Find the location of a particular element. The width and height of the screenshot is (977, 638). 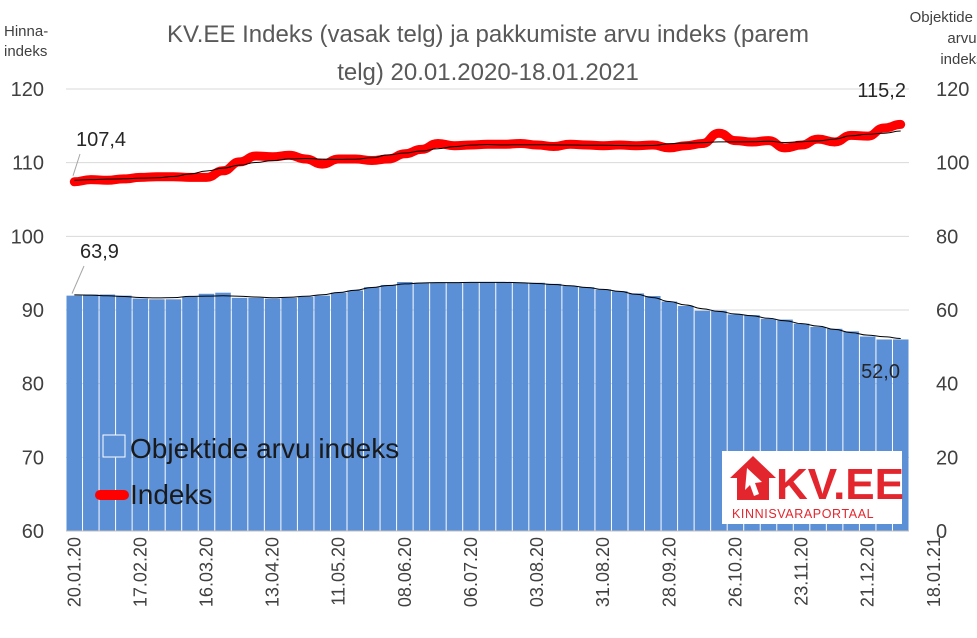

right-axis-title-line-1: Objektide is located at coordinates (941, 17).